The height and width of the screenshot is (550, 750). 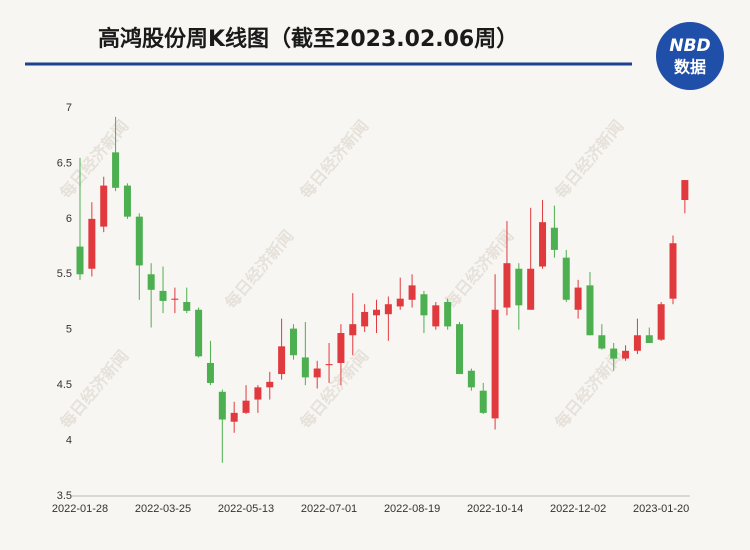 I want to click on x-tick-label: 2022-07-01, so click(x=329, y=509).